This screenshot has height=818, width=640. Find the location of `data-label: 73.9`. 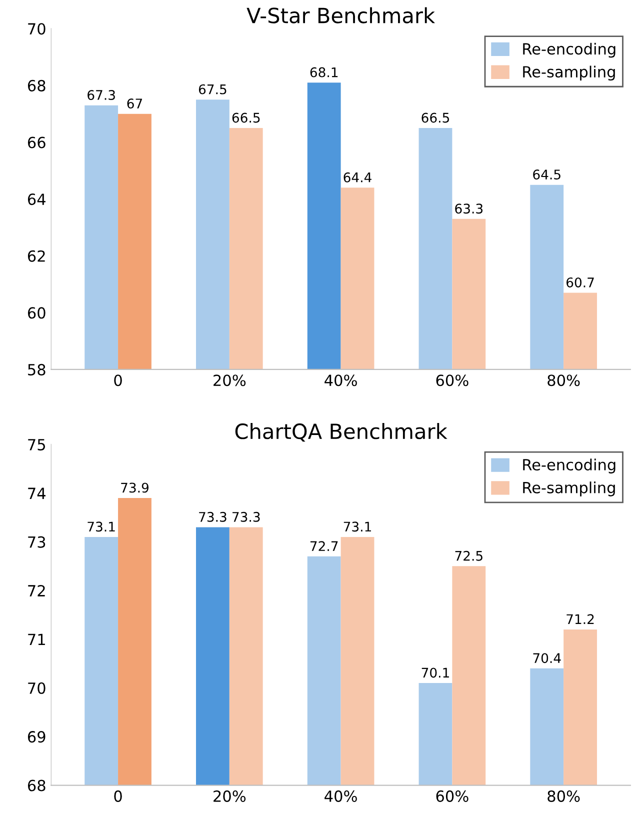

data-label: 73.9 is located at coordinates (134, 487).